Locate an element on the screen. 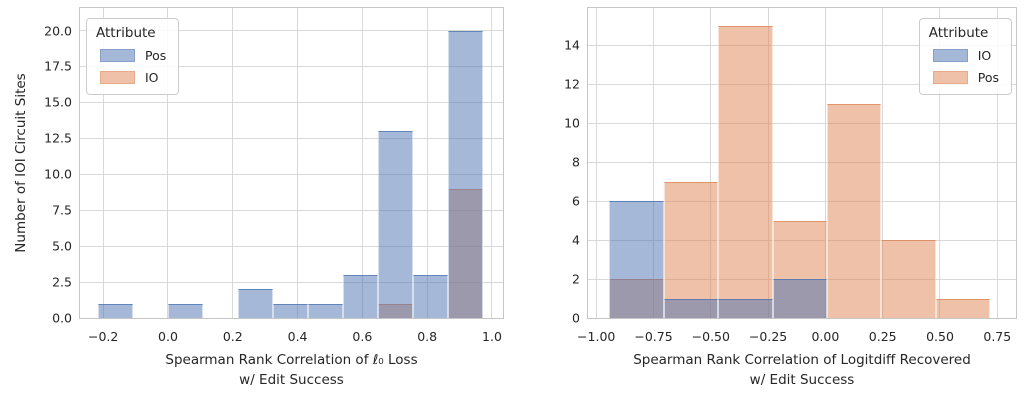 Image resolution: width=1024 pixels, height=404 pixels. y-tick-label: 6 is located at coordinates (576, 201).